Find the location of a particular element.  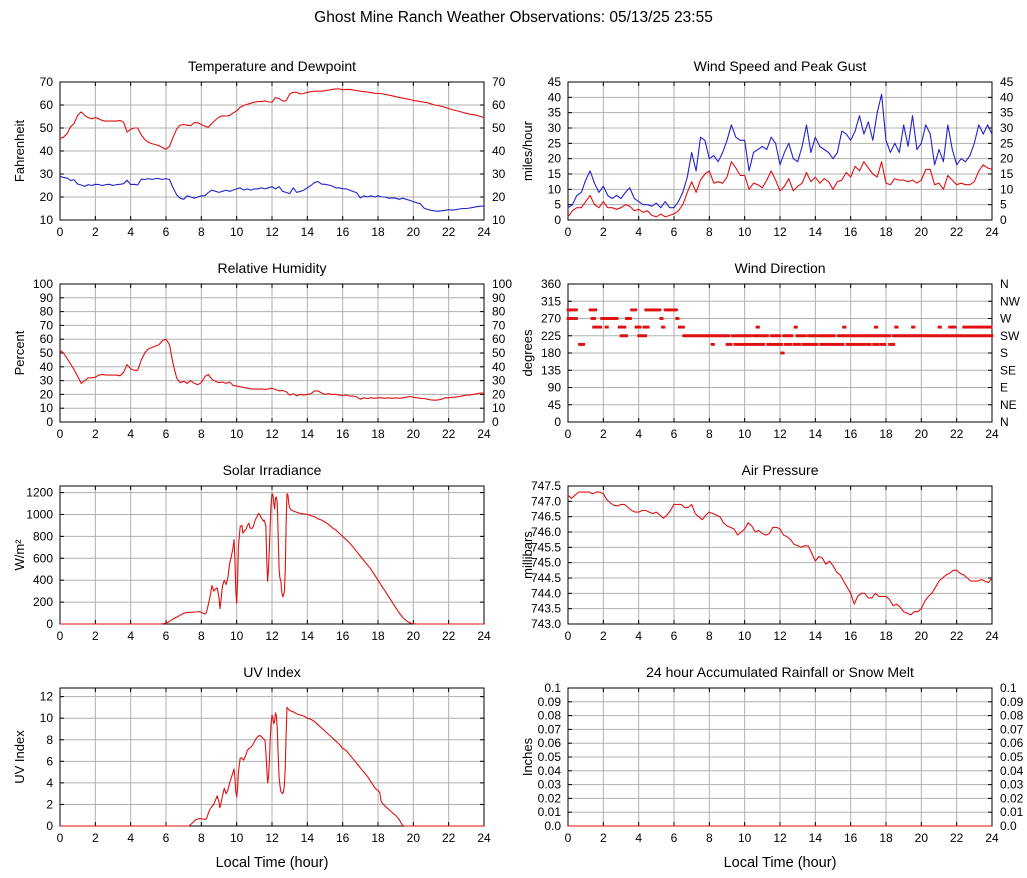

y-tick-label: 135 is located at coordinates (551, 370).